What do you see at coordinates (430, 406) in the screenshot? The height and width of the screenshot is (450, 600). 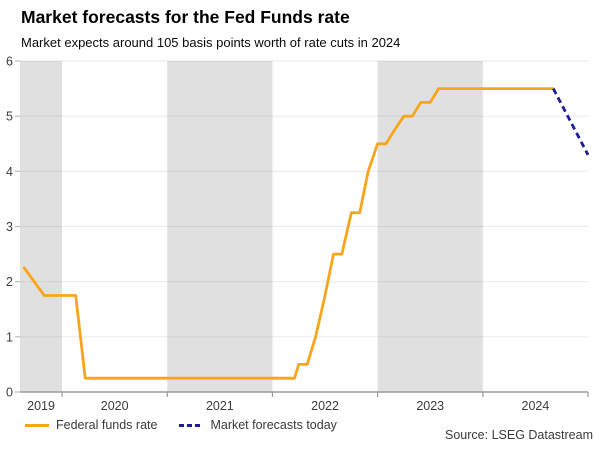 I see `x-axis-label-2023: 2023` at bounding box center [430, 406].